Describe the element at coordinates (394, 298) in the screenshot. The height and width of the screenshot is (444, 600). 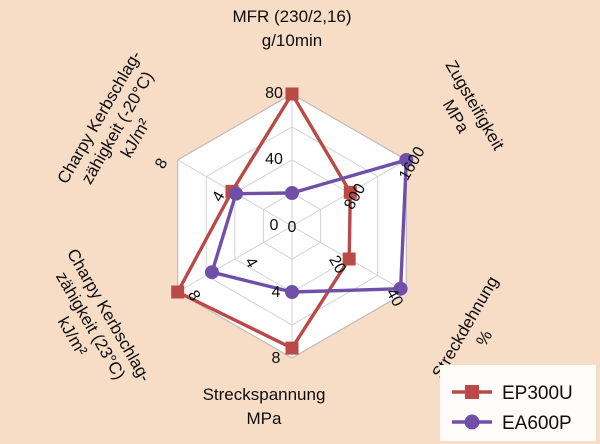
I see `tick-label-streckdehnung-40: 40` at that location.